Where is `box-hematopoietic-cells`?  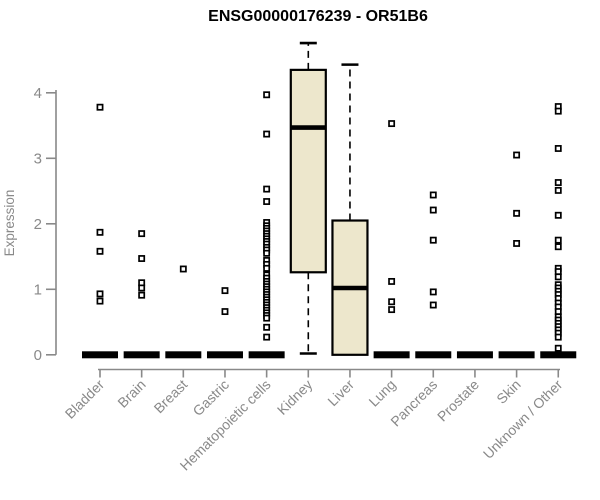 box-hematopoietic-cells is located at coordinates (266, 355).